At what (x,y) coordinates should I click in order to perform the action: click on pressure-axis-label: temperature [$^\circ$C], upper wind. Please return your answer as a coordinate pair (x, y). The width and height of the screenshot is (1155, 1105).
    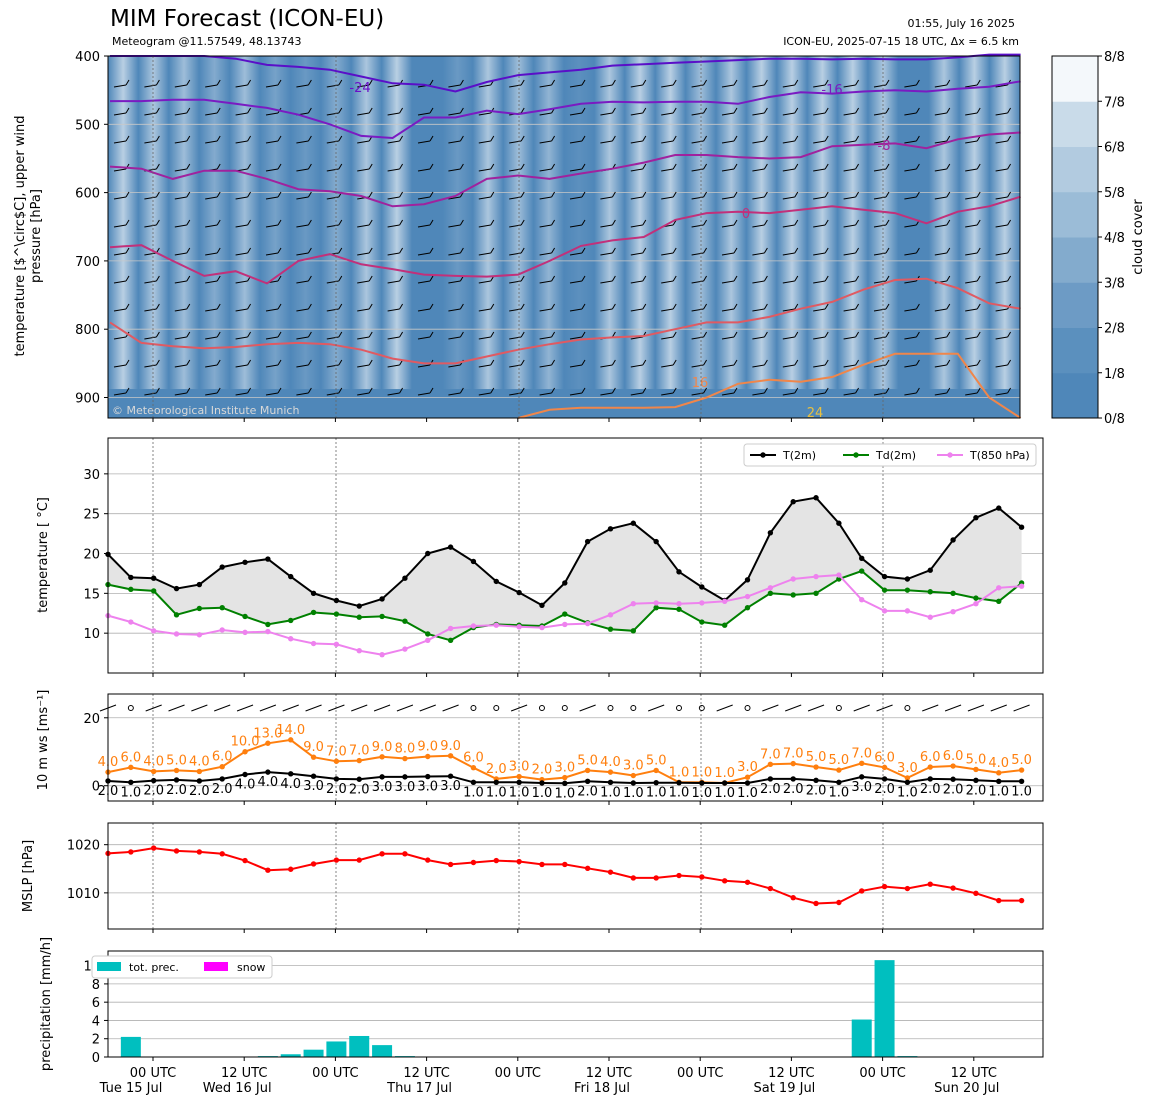
    Looking at the image, I should click on (20, 235).